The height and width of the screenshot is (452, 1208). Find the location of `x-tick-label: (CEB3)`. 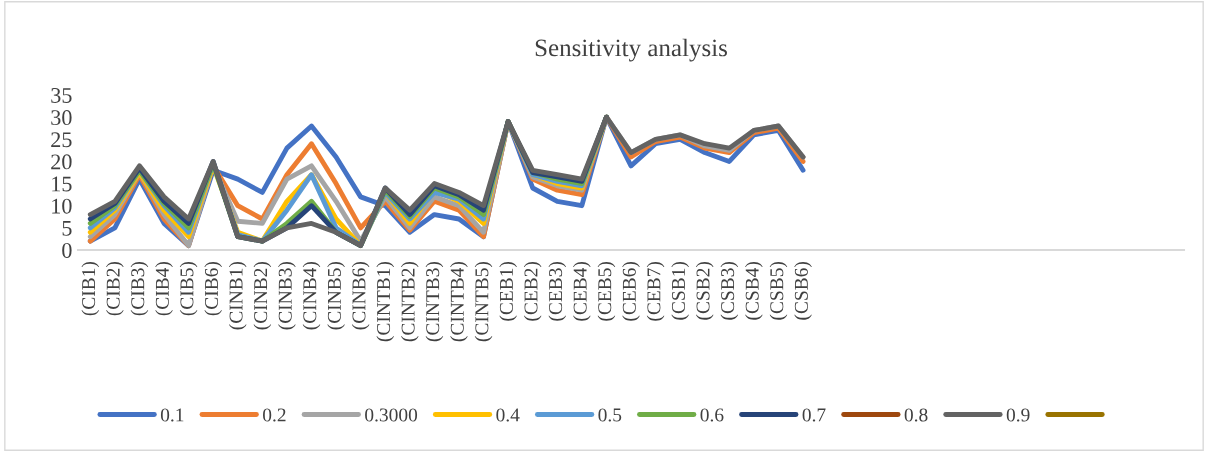

x-tick-label: (CEB3) is located at coordinates (557, 291).